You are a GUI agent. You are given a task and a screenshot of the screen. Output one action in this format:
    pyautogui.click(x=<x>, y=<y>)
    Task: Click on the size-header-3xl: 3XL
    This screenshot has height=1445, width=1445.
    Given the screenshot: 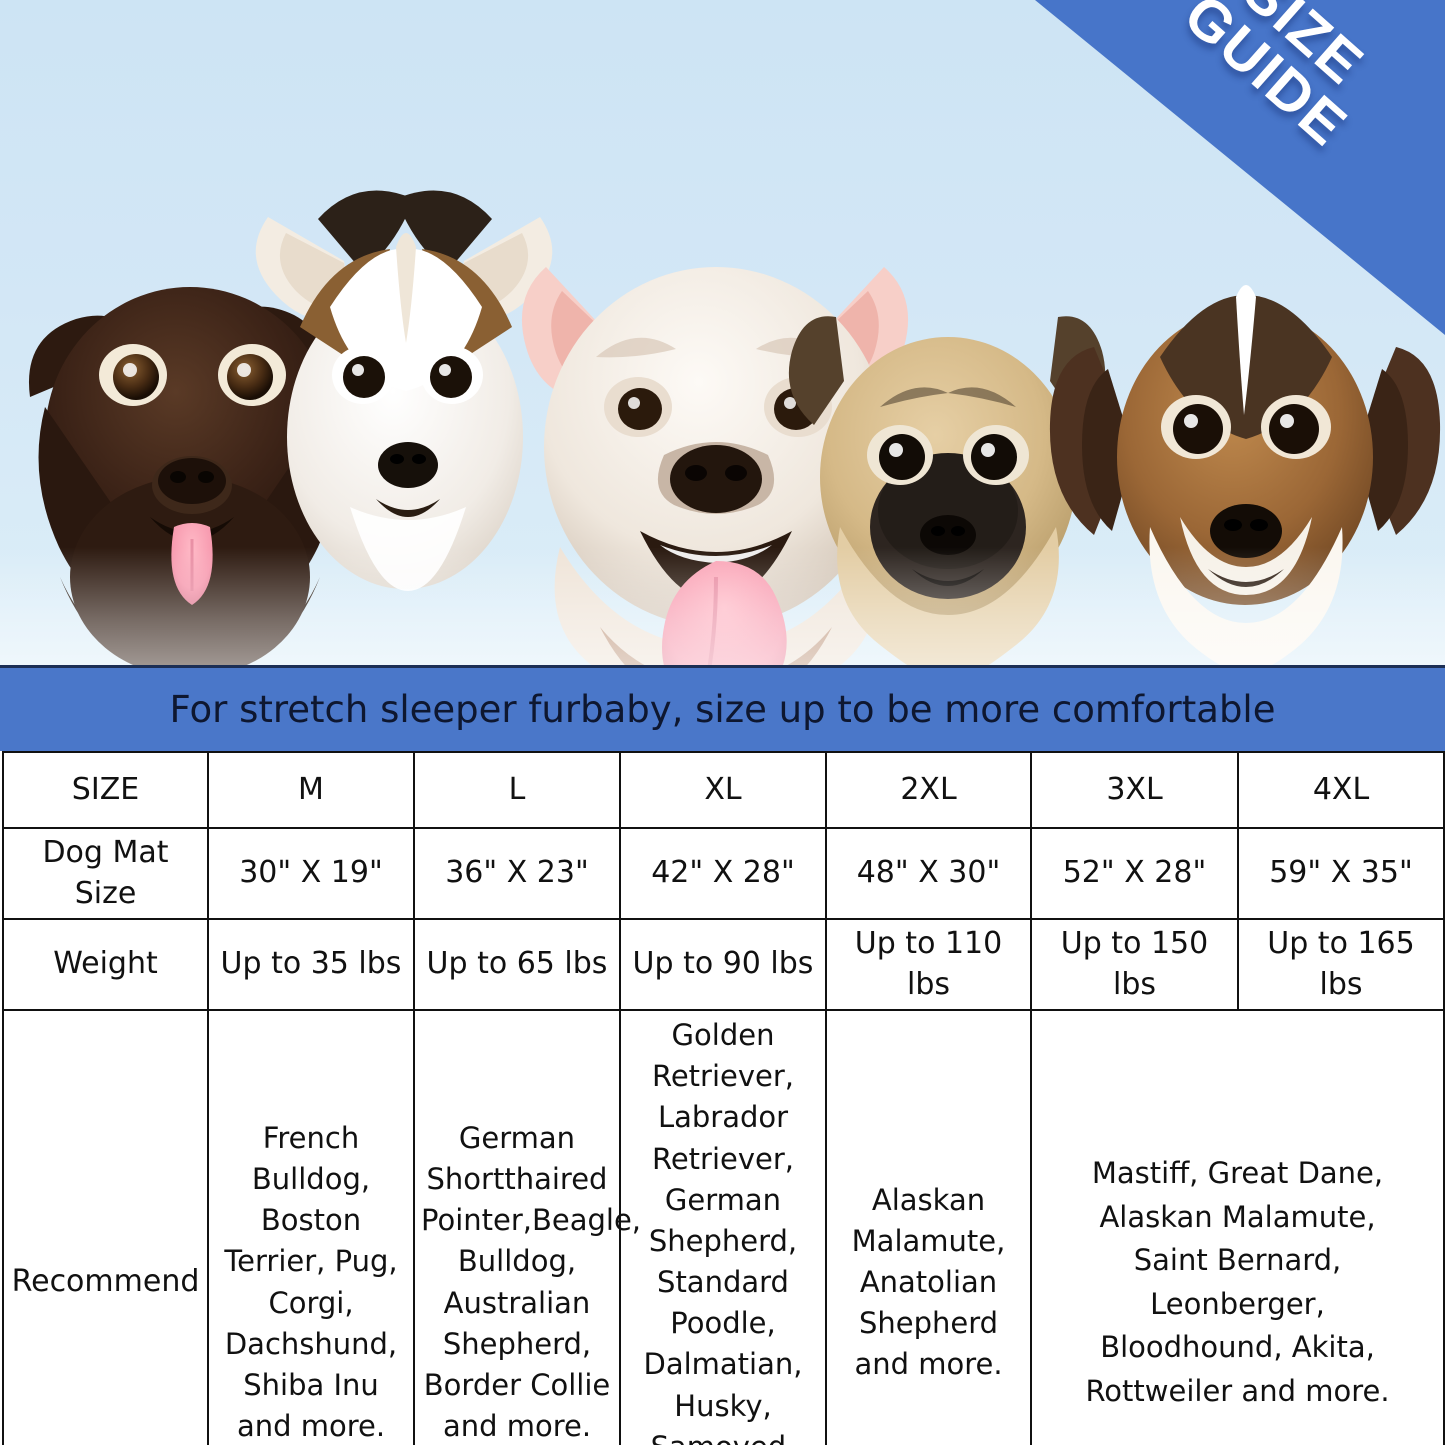 What is the action you would take?
    pyautogui.click(x=1134, y=790)
    